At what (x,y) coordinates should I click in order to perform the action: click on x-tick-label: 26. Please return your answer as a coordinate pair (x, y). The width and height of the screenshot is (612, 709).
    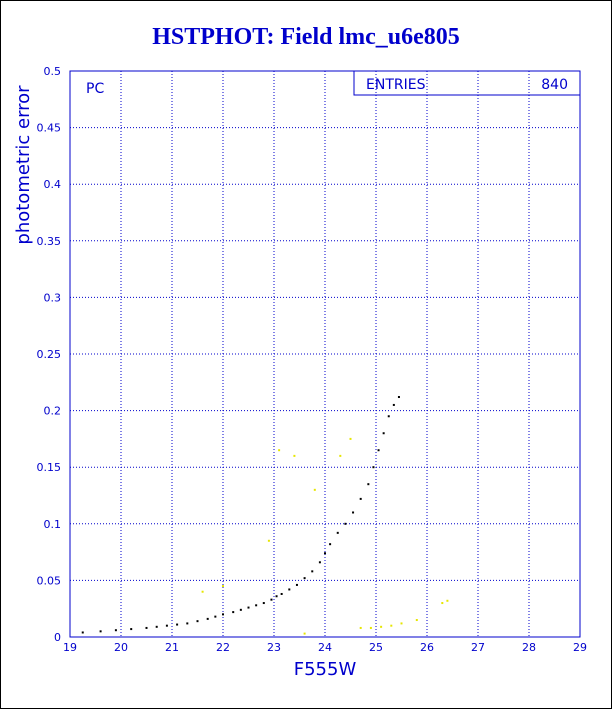
    Looking at the image, I should click on (427, 647).